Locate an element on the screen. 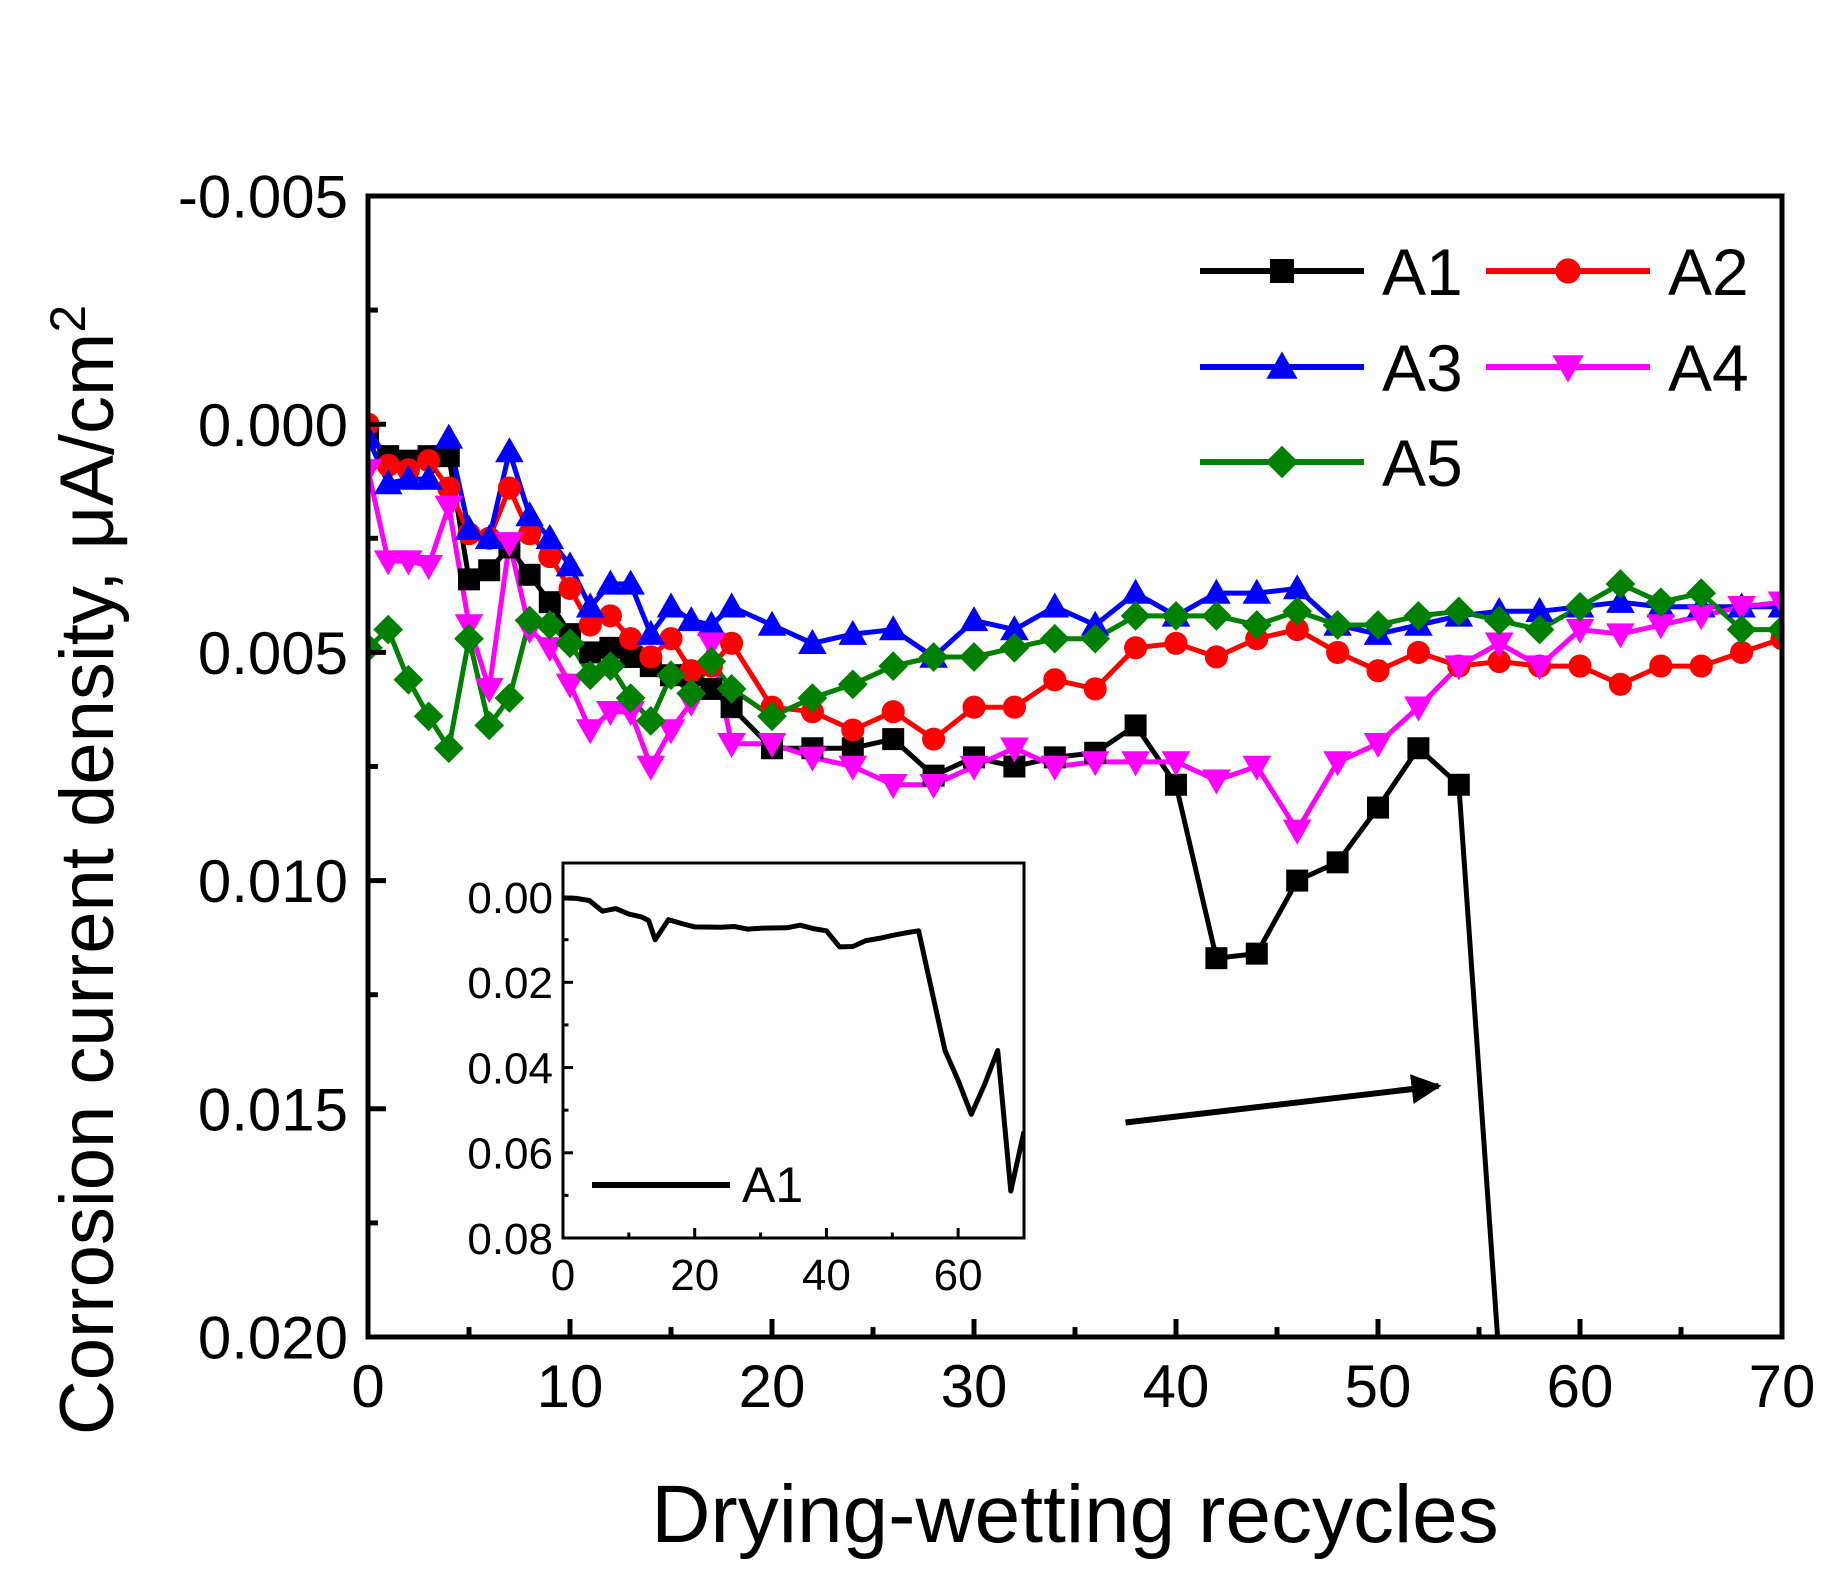 The width and height of the screenshot is (1830, 1584). x-tick-label: 60 is located at coordinates (1580, 1386).